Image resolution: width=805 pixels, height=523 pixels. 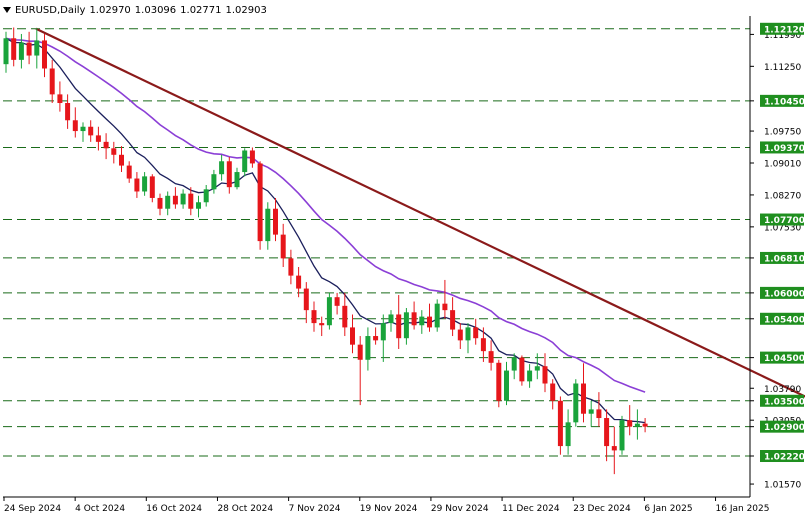 I want to click on x-tick-label: 7 Nov 2024, so click(x=315, y=509).